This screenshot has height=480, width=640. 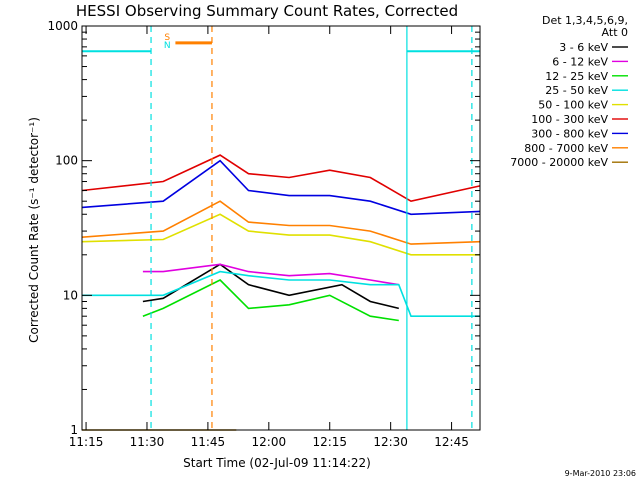 What do you see at coordinates (576, 90) in the screenshot?
I see `legend-label-4: 25 - 50 keV` at bounding box center [576, 90].